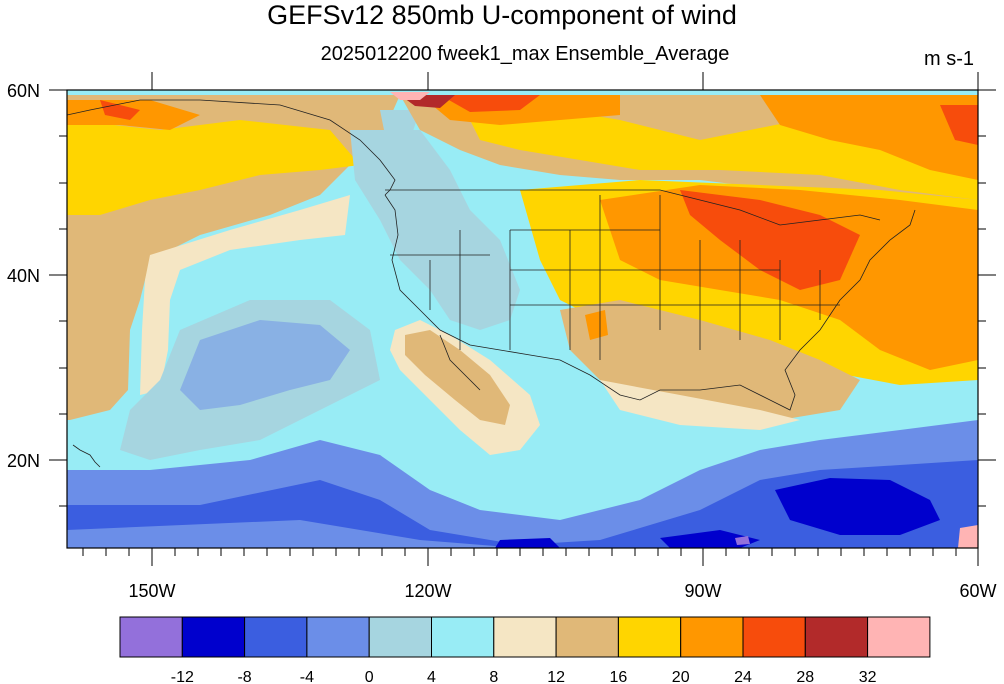 This screenshot has width=1004, height=684. Describe the element at coordinates (502, 15) in the screenshot. I see `map-title: GEFSv12 850mb U-component of wind` at that location.